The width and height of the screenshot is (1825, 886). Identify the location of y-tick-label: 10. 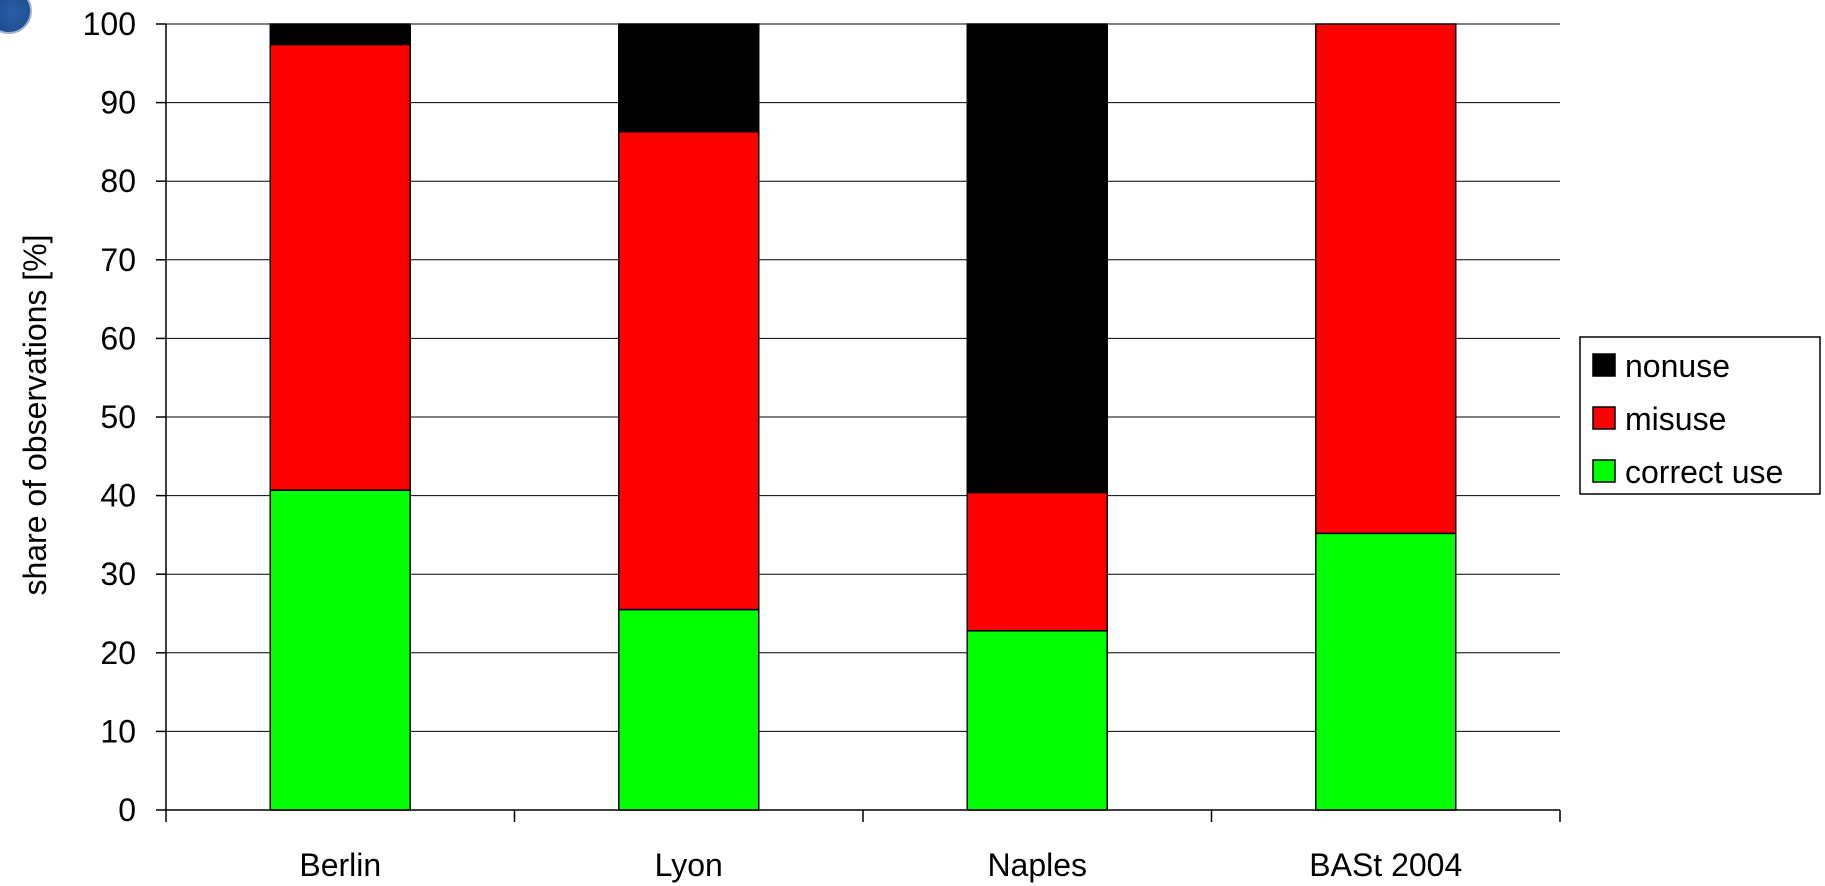
(118, 731).